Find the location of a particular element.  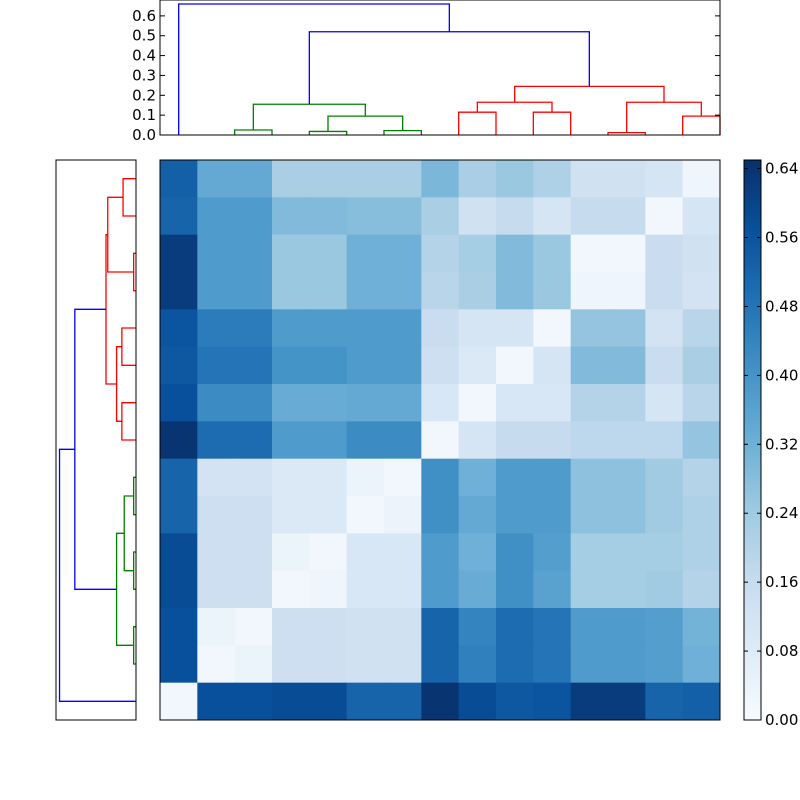

top-dendrogram: 0.0 0.1 0.2 0.30.4 0.5 0.6 is located at coordinates (426, 72).